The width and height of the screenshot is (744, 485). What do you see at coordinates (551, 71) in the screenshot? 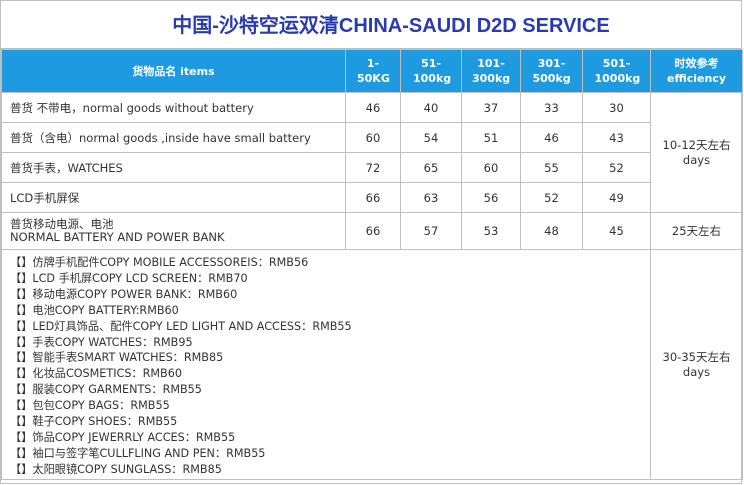
I see `header-weight-4: 301-500kg` at bounding box center [551, 71].